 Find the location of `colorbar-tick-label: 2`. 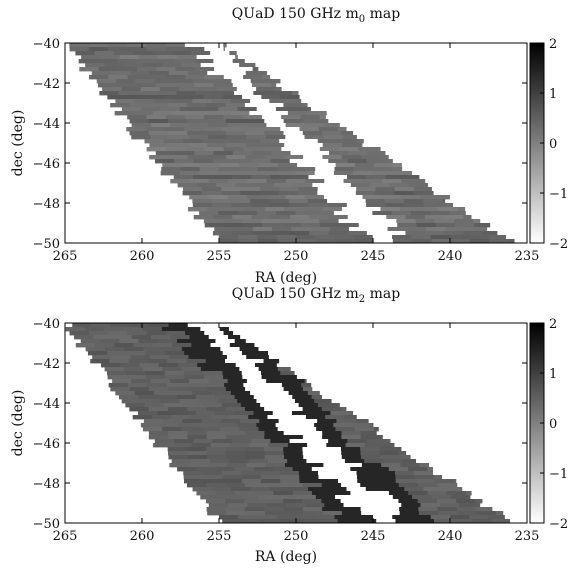

colorbar-tick-label: 2 is located at coordinates (553, 324).